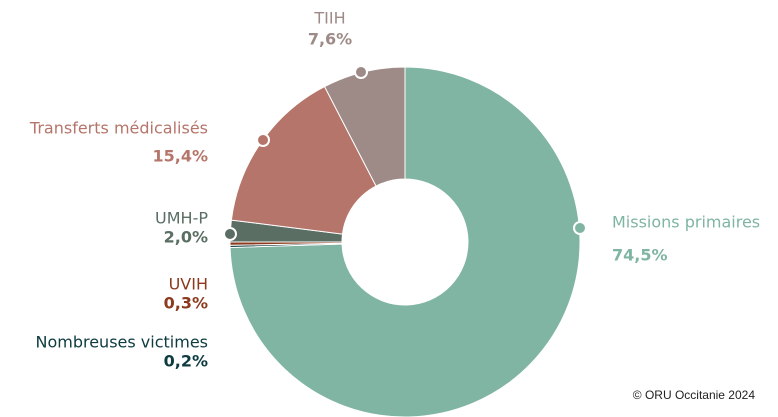  I want to click on slice-value-label: 74,5%, so click(640, 255).